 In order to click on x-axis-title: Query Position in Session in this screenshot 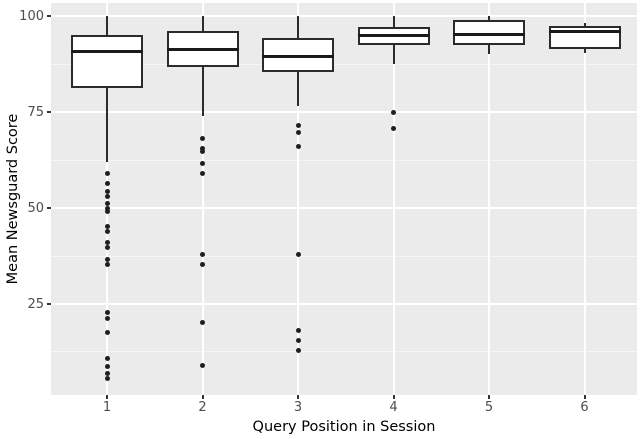, I will do `click(344, 427)`.